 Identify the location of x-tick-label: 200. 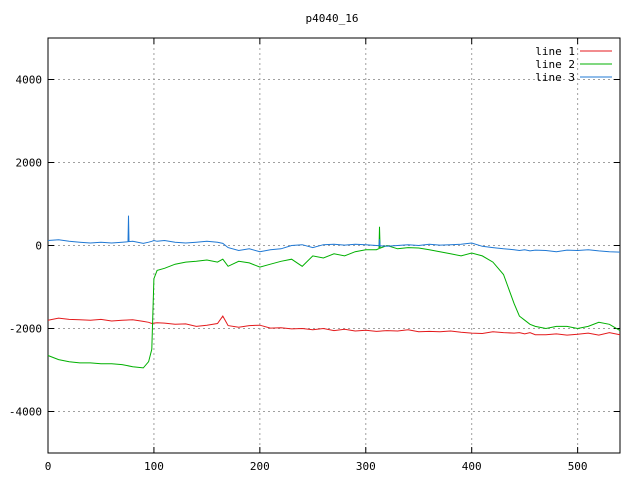
(260, 466).